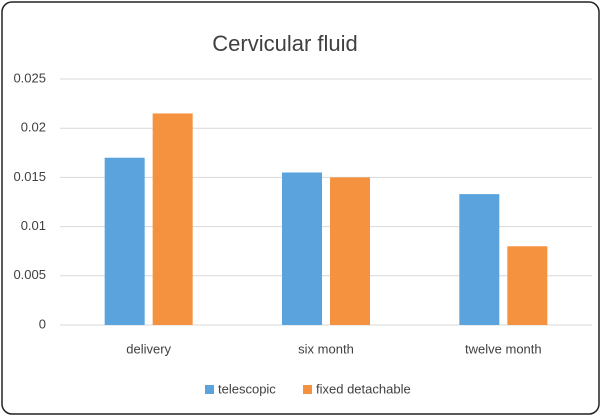 This screenshot has width=602, height=417. What do you see at coordinates (148, 348) in the screenshot?
I see `x-tick-label: delivery` at bounding box center [148, 348].